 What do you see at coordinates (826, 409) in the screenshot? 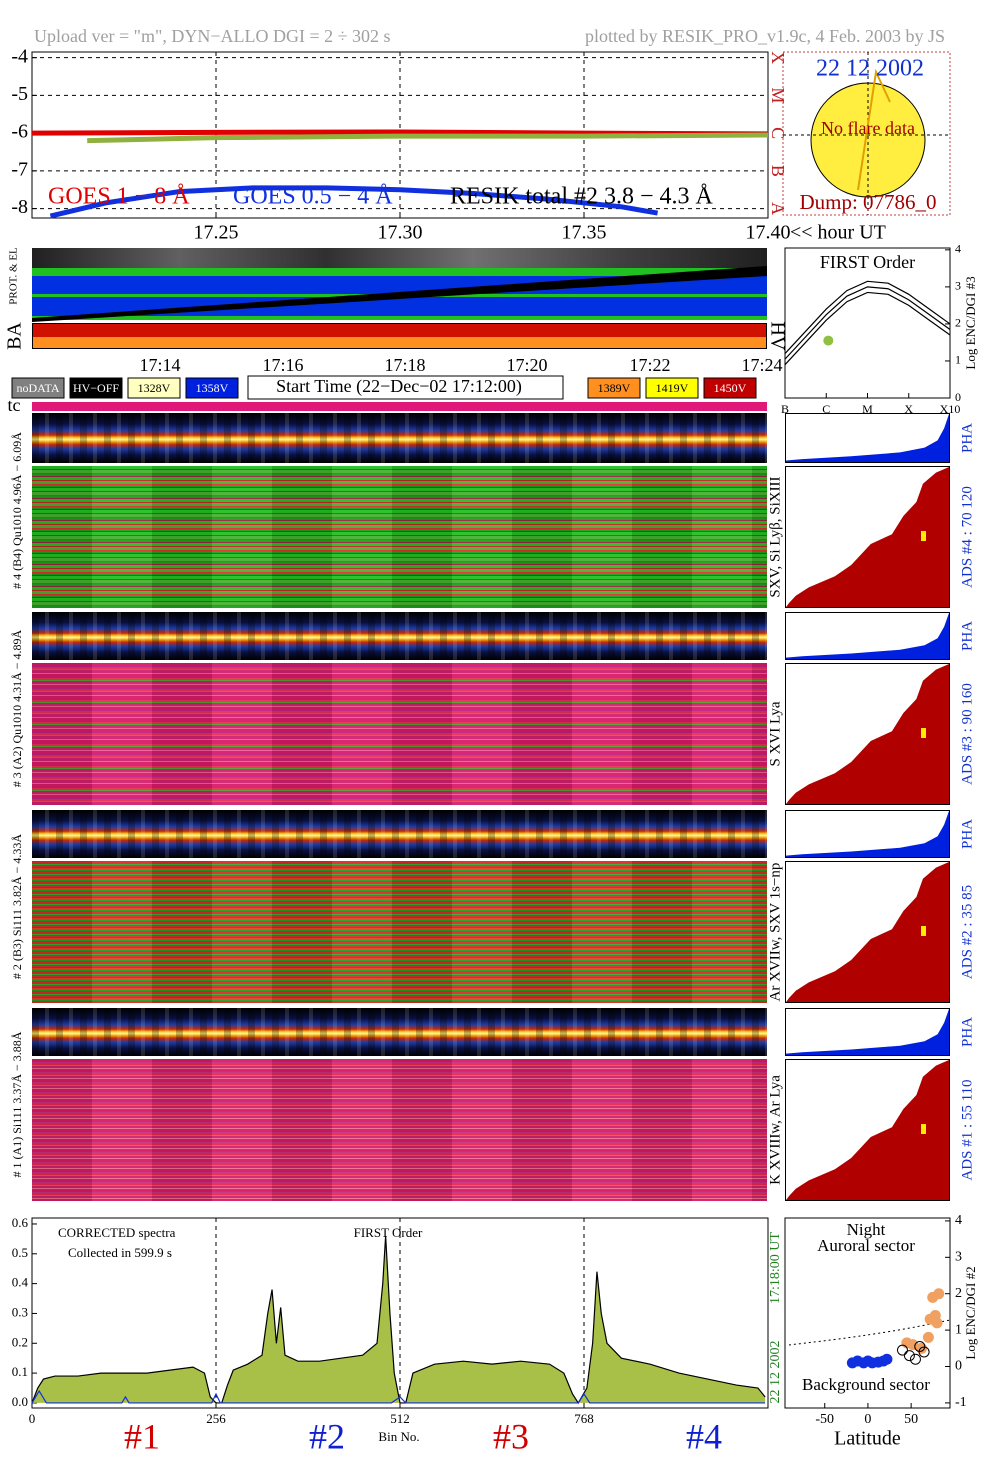
I see `x-tick-label: C` at bounding box center [826, 409].